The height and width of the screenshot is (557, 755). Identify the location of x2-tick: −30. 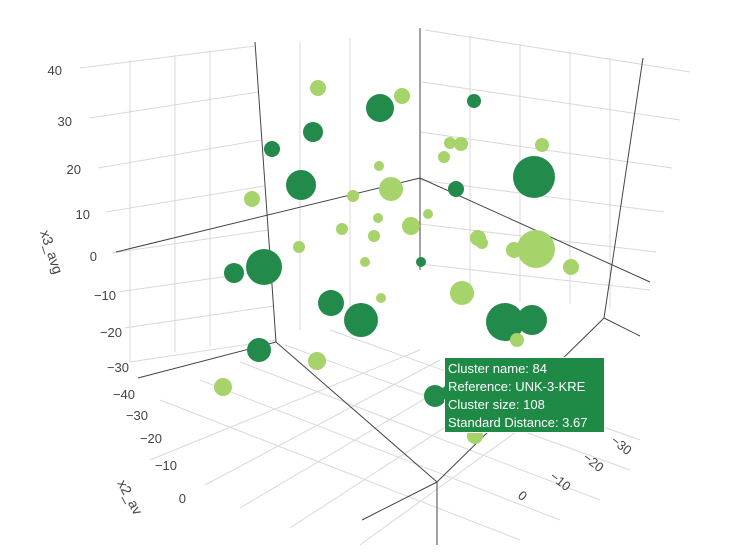
(137, 415).